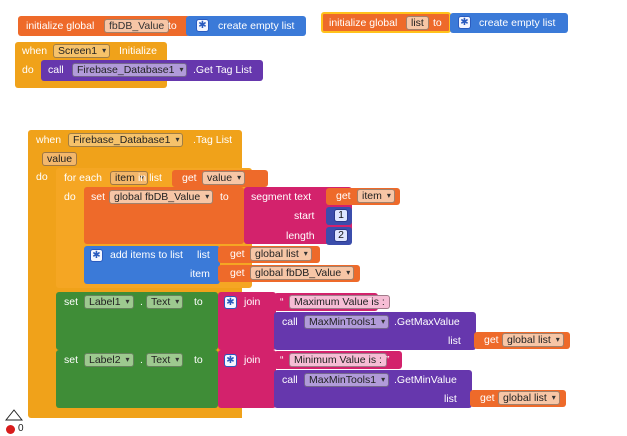  What do you see at coordinates (417, 23) in the screenshot?
I see `var-name-field: list` at bounding box center [417, 23].